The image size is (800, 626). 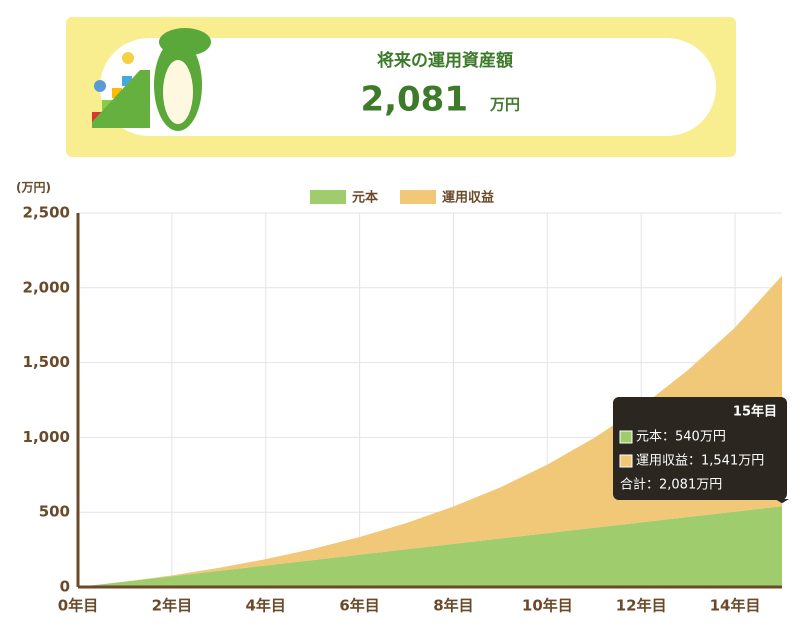 What do you see at coordinates (445, 60) in the screenshot?
I see `header-title: 将来の運用資産額` at bounding box center [445, 60].